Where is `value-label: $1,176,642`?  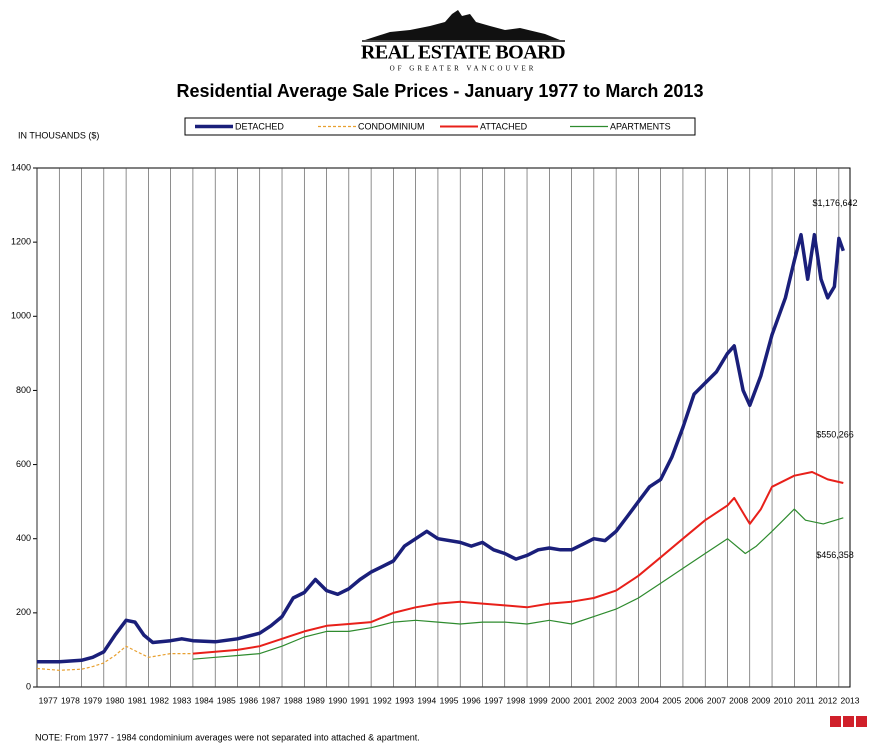
value-label: $1,176,642 is located at coordinates (834, 203).